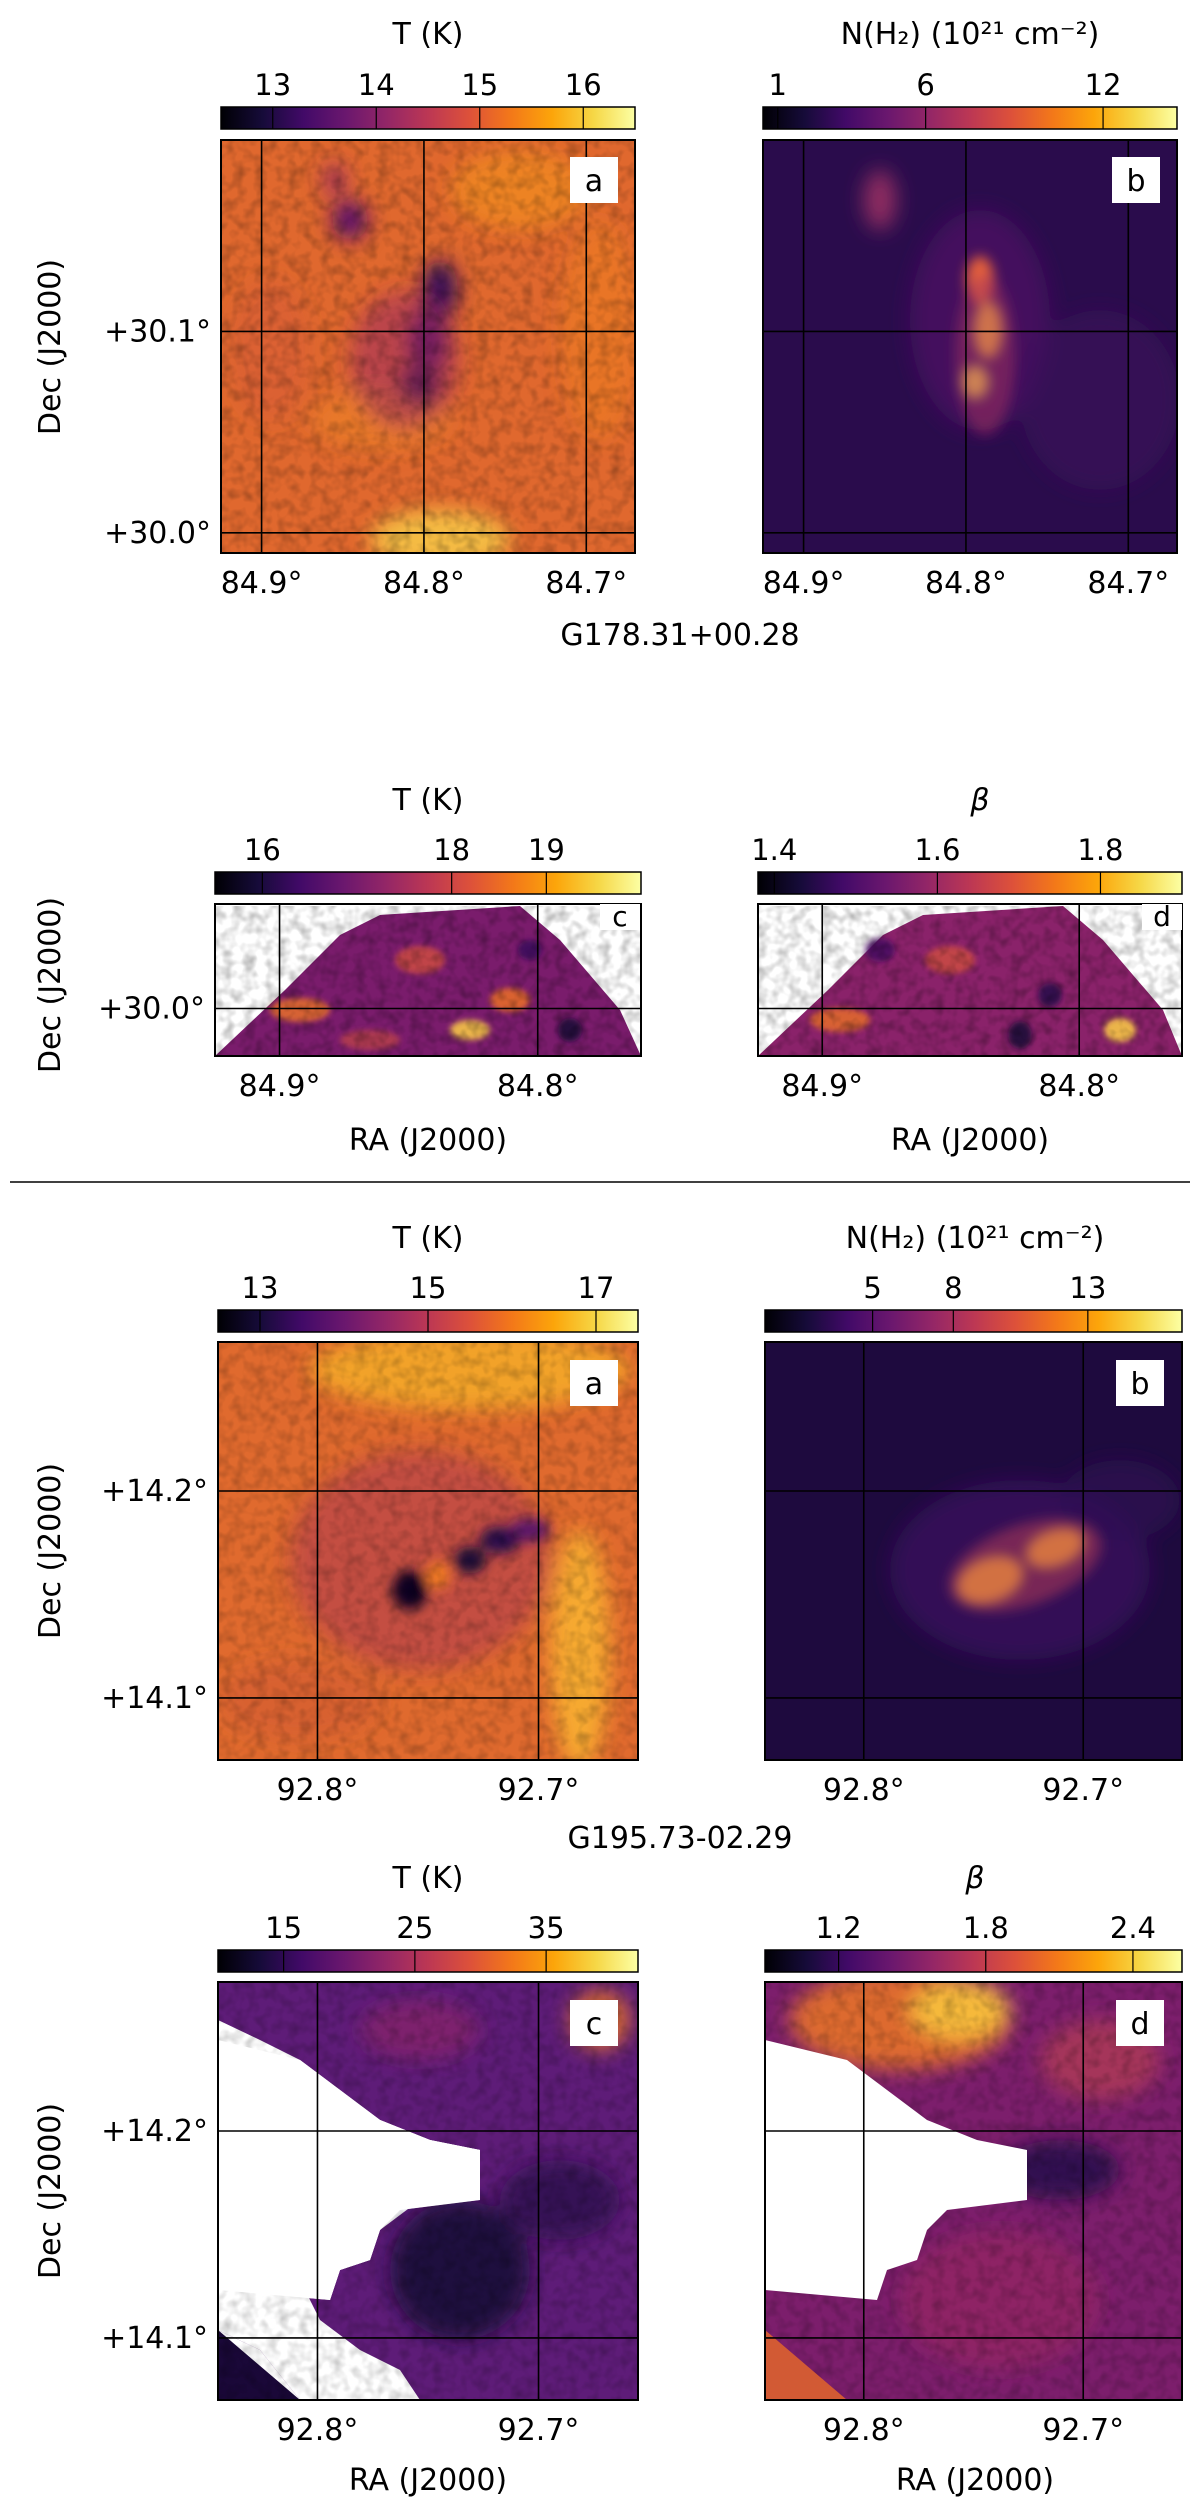  What do you see at coordinates (778, 85) in the screenshot?
I see `colorbar-tick-label: 1` at bounding box center [778, 85].